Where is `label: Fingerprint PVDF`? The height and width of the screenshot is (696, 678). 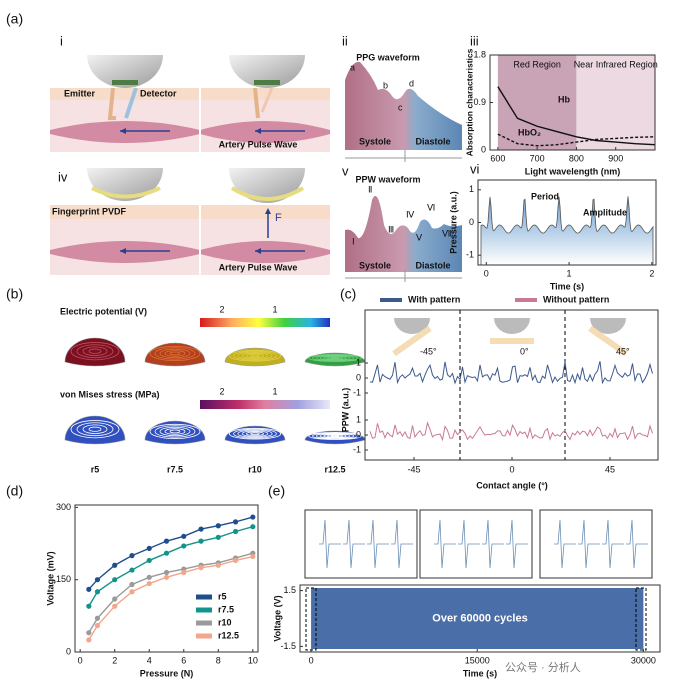 label: Fingerprint PVDF is located at coordinates (89, 211).